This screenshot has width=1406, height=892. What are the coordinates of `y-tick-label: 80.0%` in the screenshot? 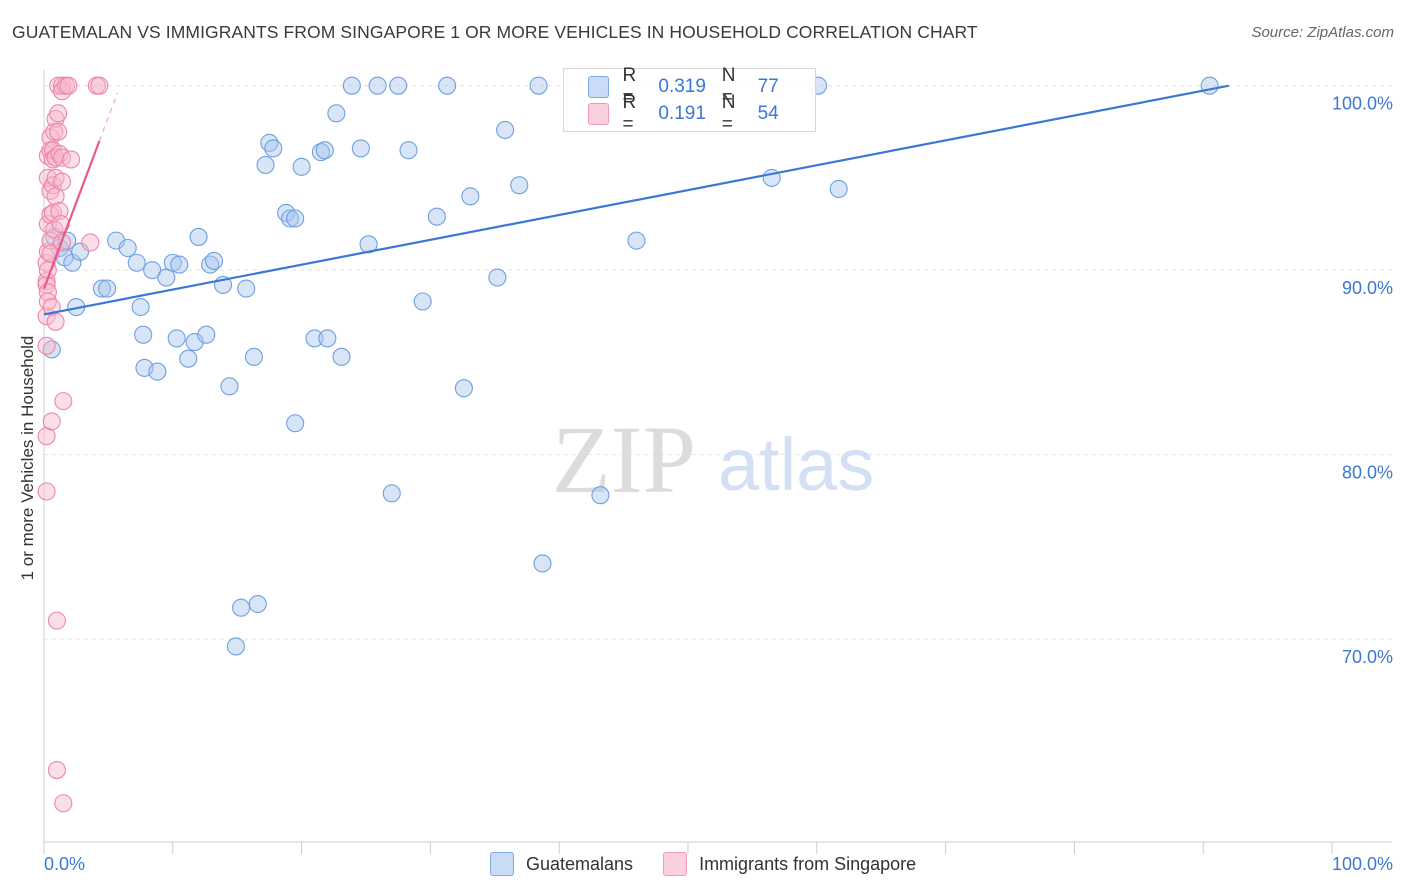 It's located at (1367, 473).